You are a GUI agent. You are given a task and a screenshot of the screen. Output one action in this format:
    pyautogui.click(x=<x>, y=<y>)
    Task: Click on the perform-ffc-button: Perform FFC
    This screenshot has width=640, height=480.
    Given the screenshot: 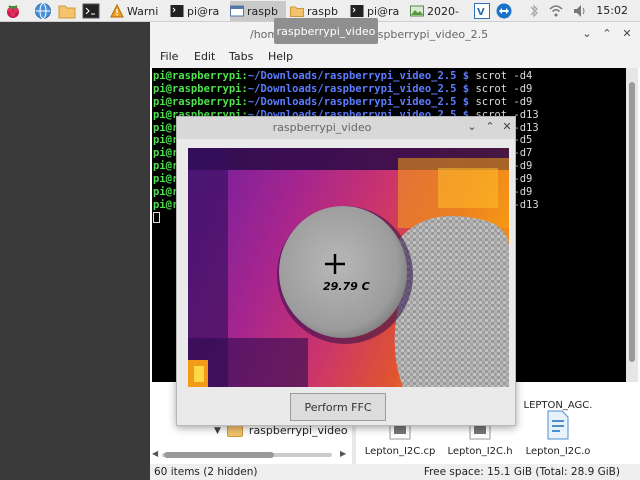 What is the action you would take?
    pyautogui.click(x=338, y=407)
    